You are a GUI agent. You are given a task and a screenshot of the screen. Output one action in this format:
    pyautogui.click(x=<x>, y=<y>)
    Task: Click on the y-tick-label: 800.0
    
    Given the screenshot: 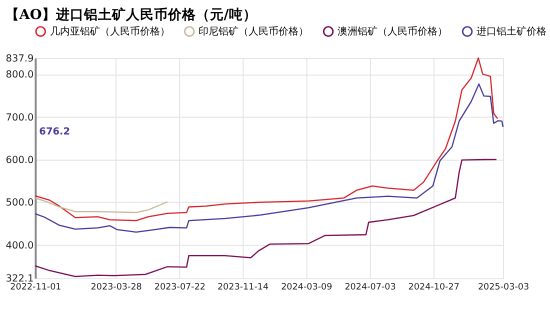 What is the action you would take?
    pyautogui.click(x=20, y=75)
    